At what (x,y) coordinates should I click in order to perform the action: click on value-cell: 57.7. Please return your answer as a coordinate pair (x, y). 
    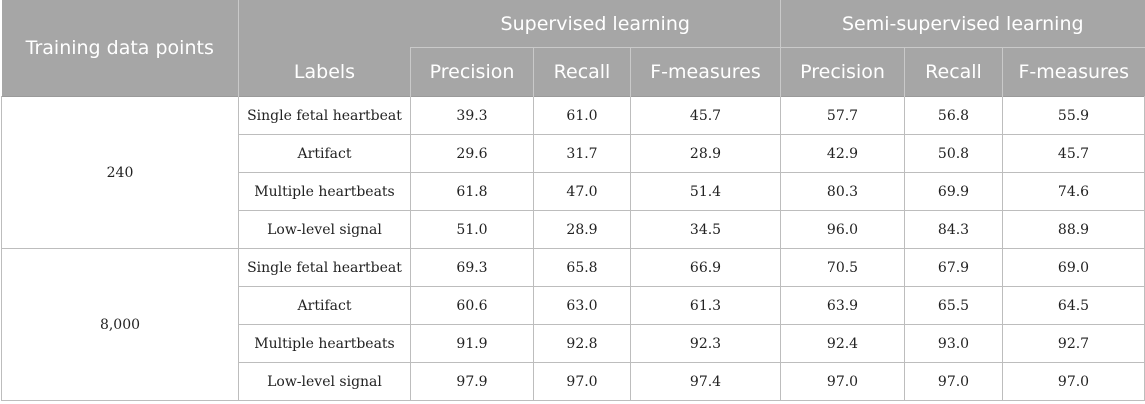
    Looking at the image, I should click on (842, 115).